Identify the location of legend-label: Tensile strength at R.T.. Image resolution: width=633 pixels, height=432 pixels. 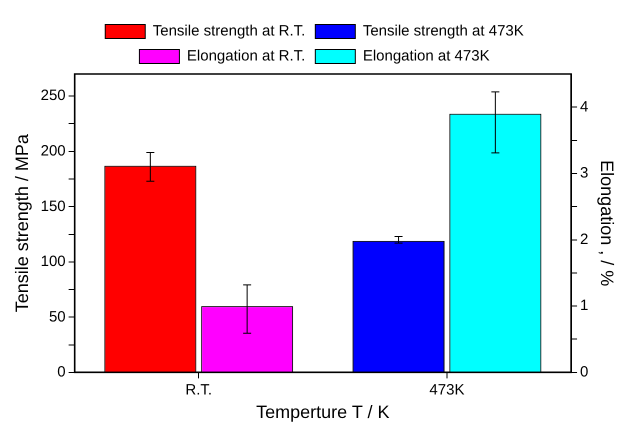
(229, 31).